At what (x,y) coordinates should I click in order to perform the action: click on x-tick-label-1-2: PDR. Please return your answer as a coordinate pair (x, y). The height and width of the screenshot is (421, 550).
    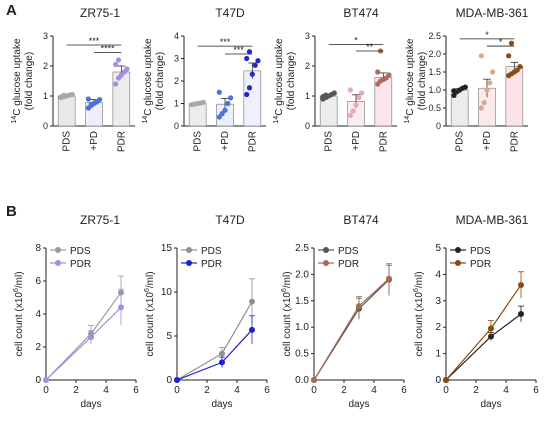
    Looking at the image, I should click on (252, 141).